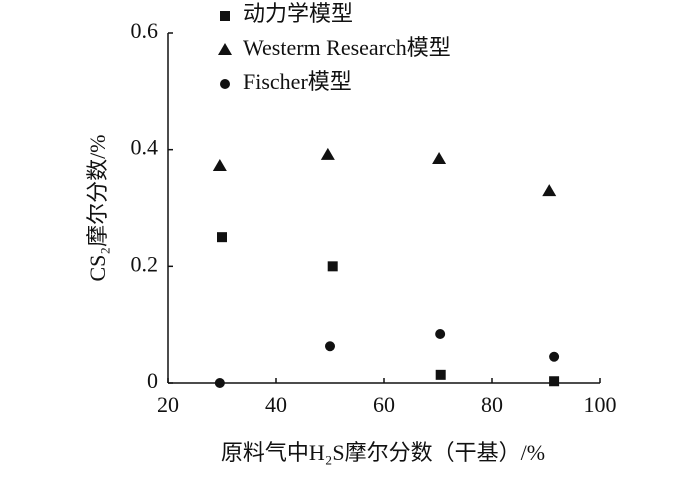  I want to click on y-tick-label: 0.2, so click(145, 263).